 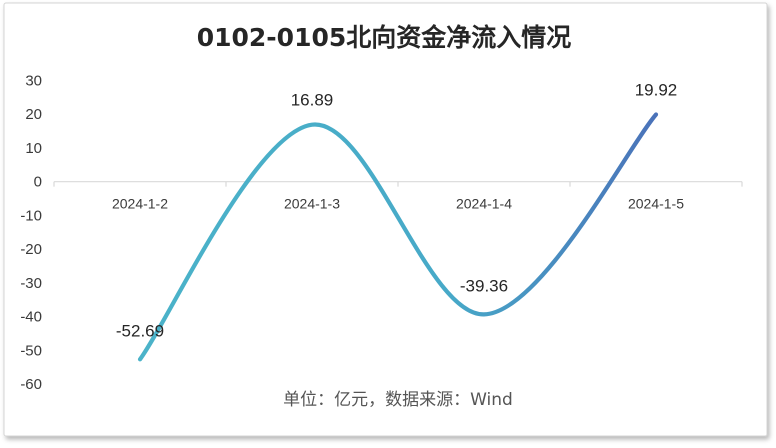 I want to click on x-category-label: 2024-1-3, so click(x=312, y=204).